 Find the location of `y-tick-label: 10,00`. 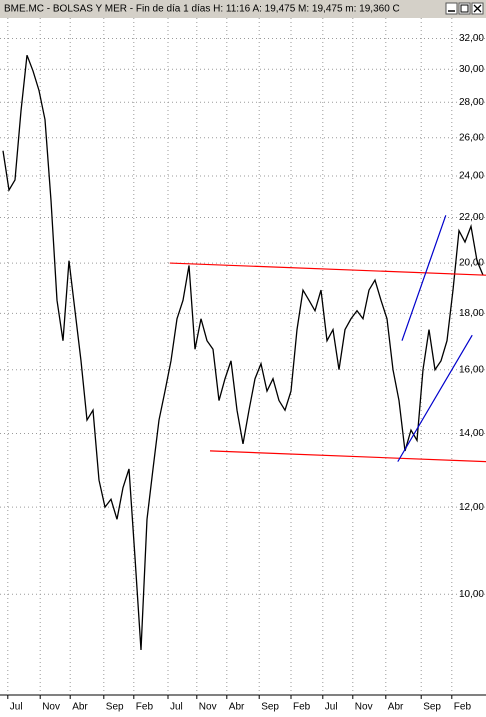

y-tick-label: 10,00 is located at coordinates (471, 594).